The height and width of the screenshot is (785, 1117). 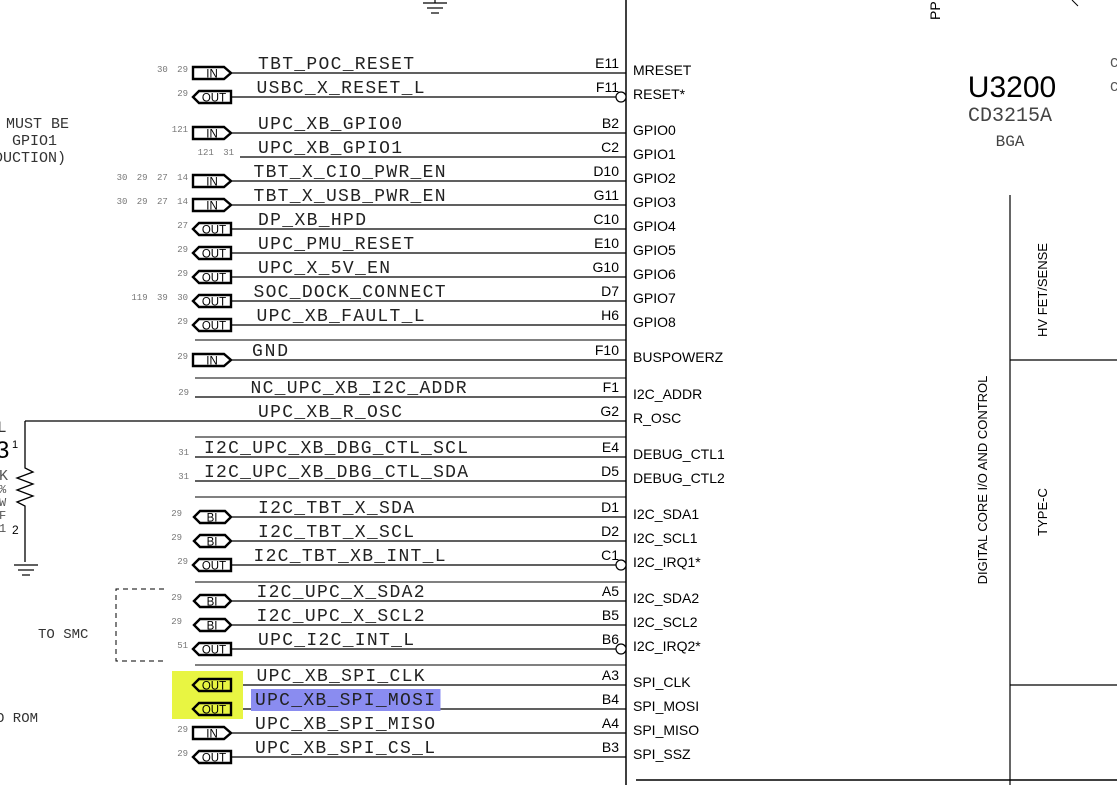 What do you see at coordinates (341, 617) in the screenshot?
I see `net-name: I2C_UPC_X_SCL2` at bounding box center [341, 617].